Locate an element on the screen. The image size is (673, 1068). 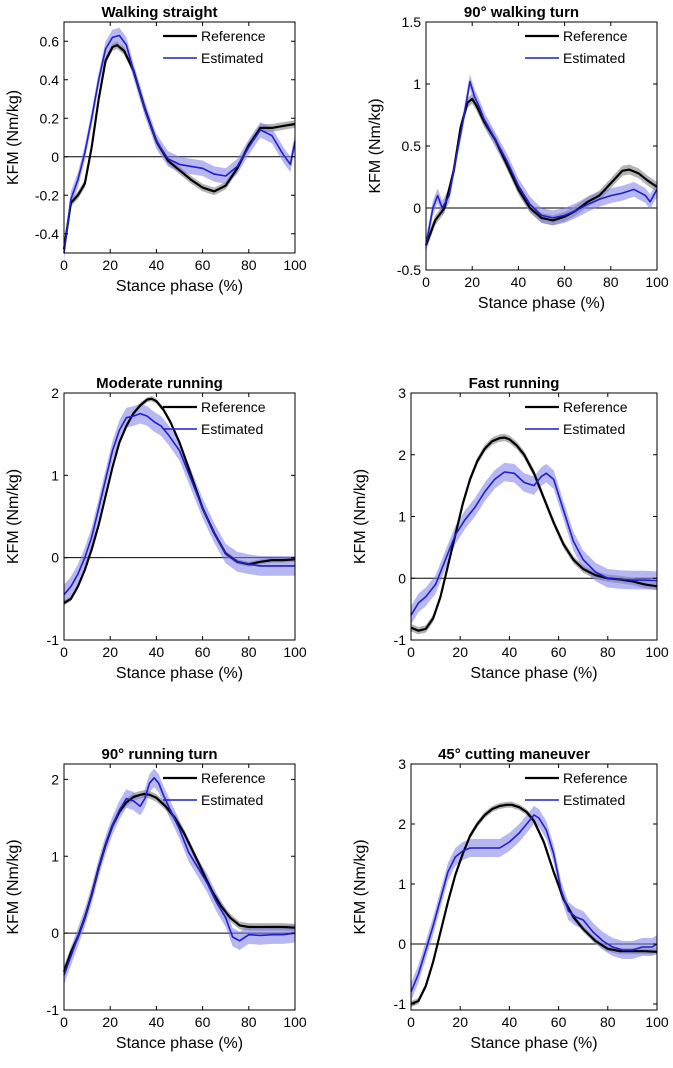
y-tick-label: 0.4 is located at coordinates (50, 80).